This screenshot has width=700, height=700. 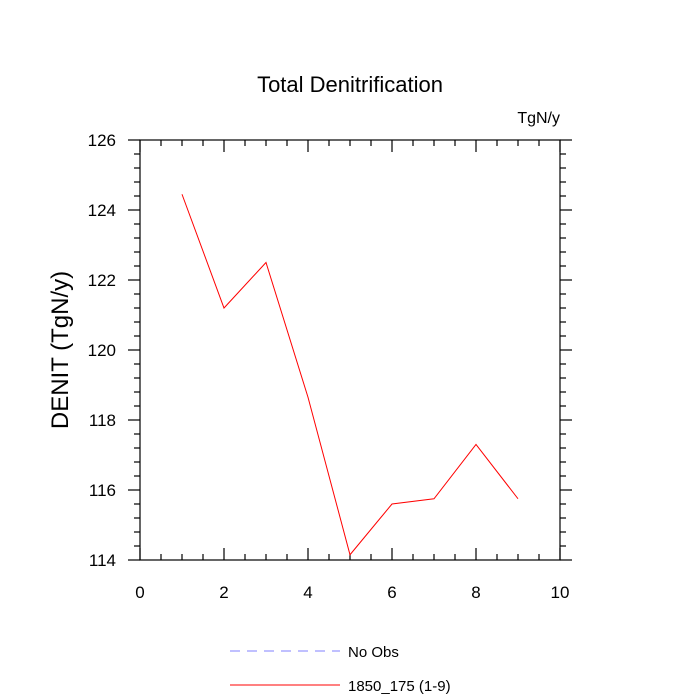 What do you see at coordinates (102, 210) in the screenshot?
I see `y-tick-label: 124` at bounding box center [102, 210].